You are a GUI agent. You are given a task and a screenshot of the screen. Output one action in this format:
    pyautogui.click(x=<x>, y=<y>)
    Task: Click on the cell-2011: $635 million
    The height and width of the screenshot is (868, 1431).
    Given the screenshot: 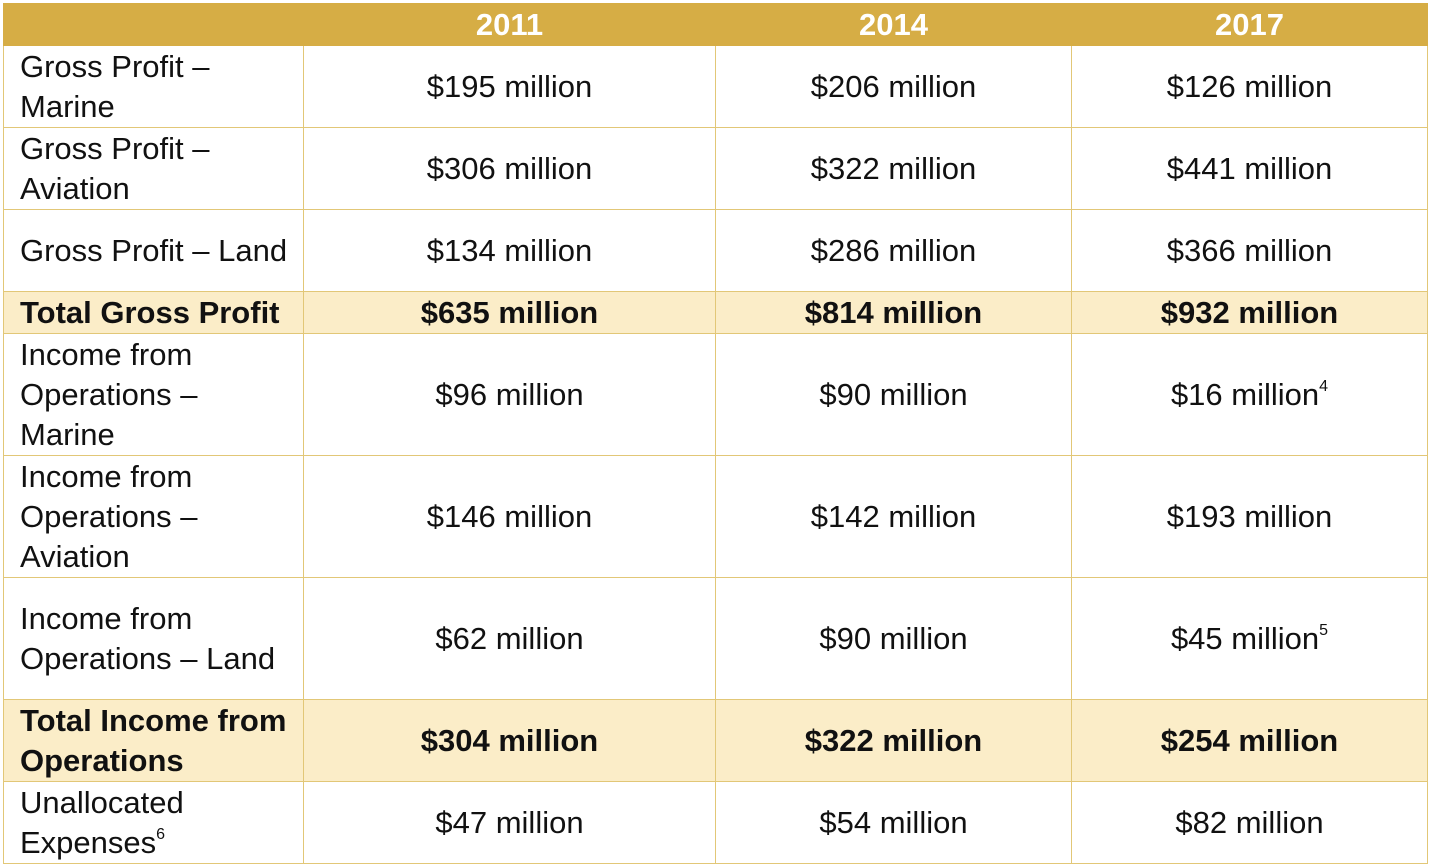 What is the action you would take?
    pyautogui.click(x=509, y=312)
    